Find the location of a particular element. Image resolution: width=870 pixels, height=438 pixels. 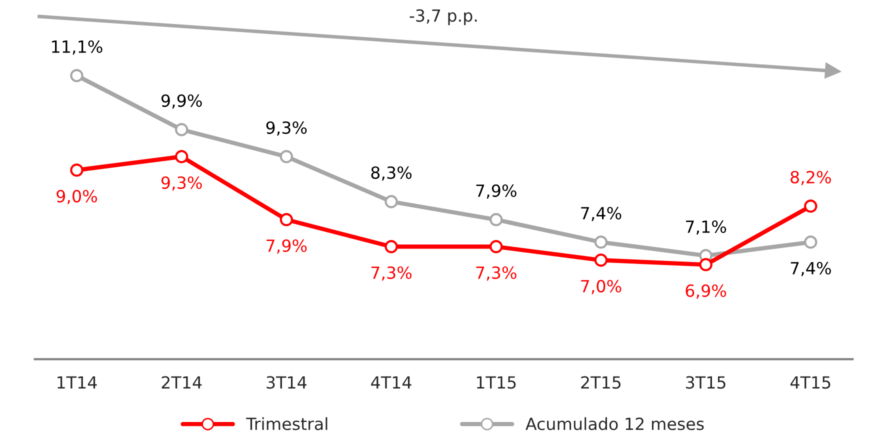

data-label: 8,3% is located at coordinates (391, 173).